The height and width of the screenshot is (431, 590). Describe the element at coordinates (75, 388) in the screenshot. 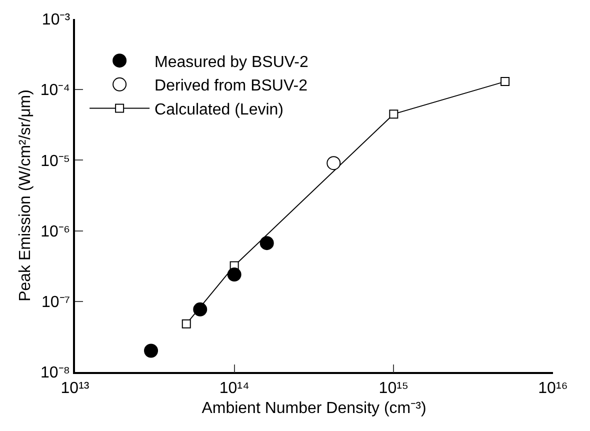

I see `x-tick-label: 10¹³` at that location.